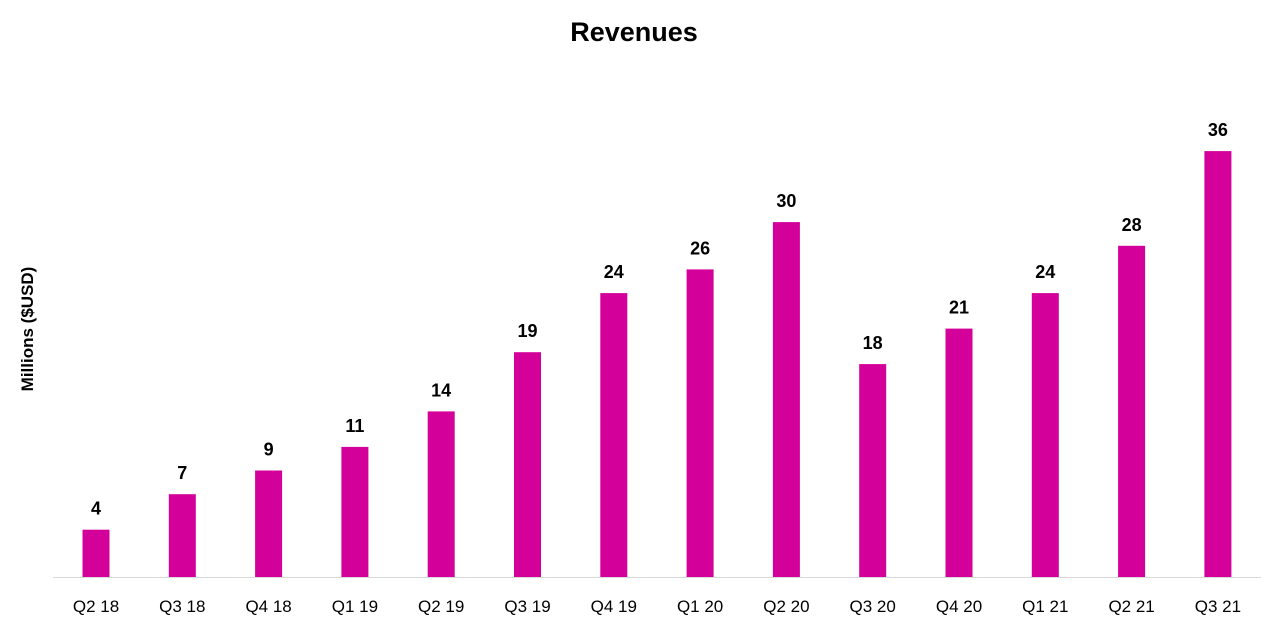 This screenshot has width=1264, height=625. I want to click on x-tick-q3-20: Q3 20, so click(873, 606).